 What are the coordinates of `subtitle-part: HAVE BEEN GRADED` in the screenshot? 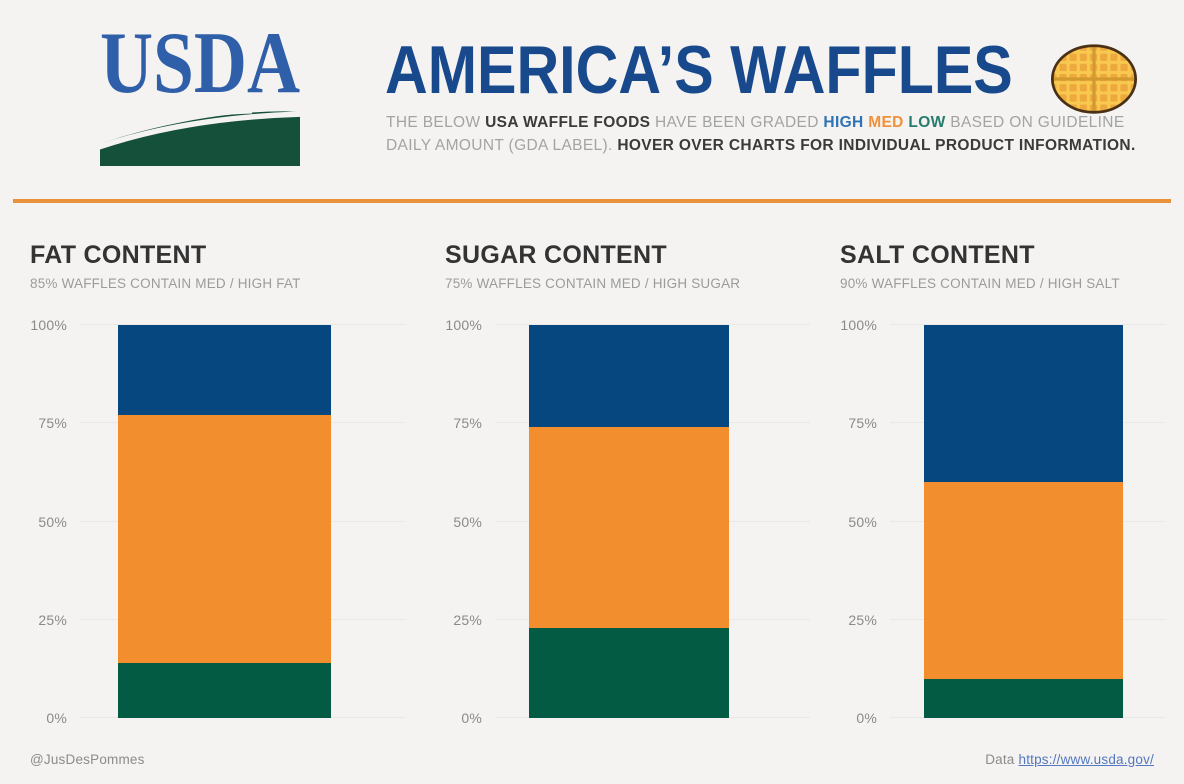 It's located at (737, 122).